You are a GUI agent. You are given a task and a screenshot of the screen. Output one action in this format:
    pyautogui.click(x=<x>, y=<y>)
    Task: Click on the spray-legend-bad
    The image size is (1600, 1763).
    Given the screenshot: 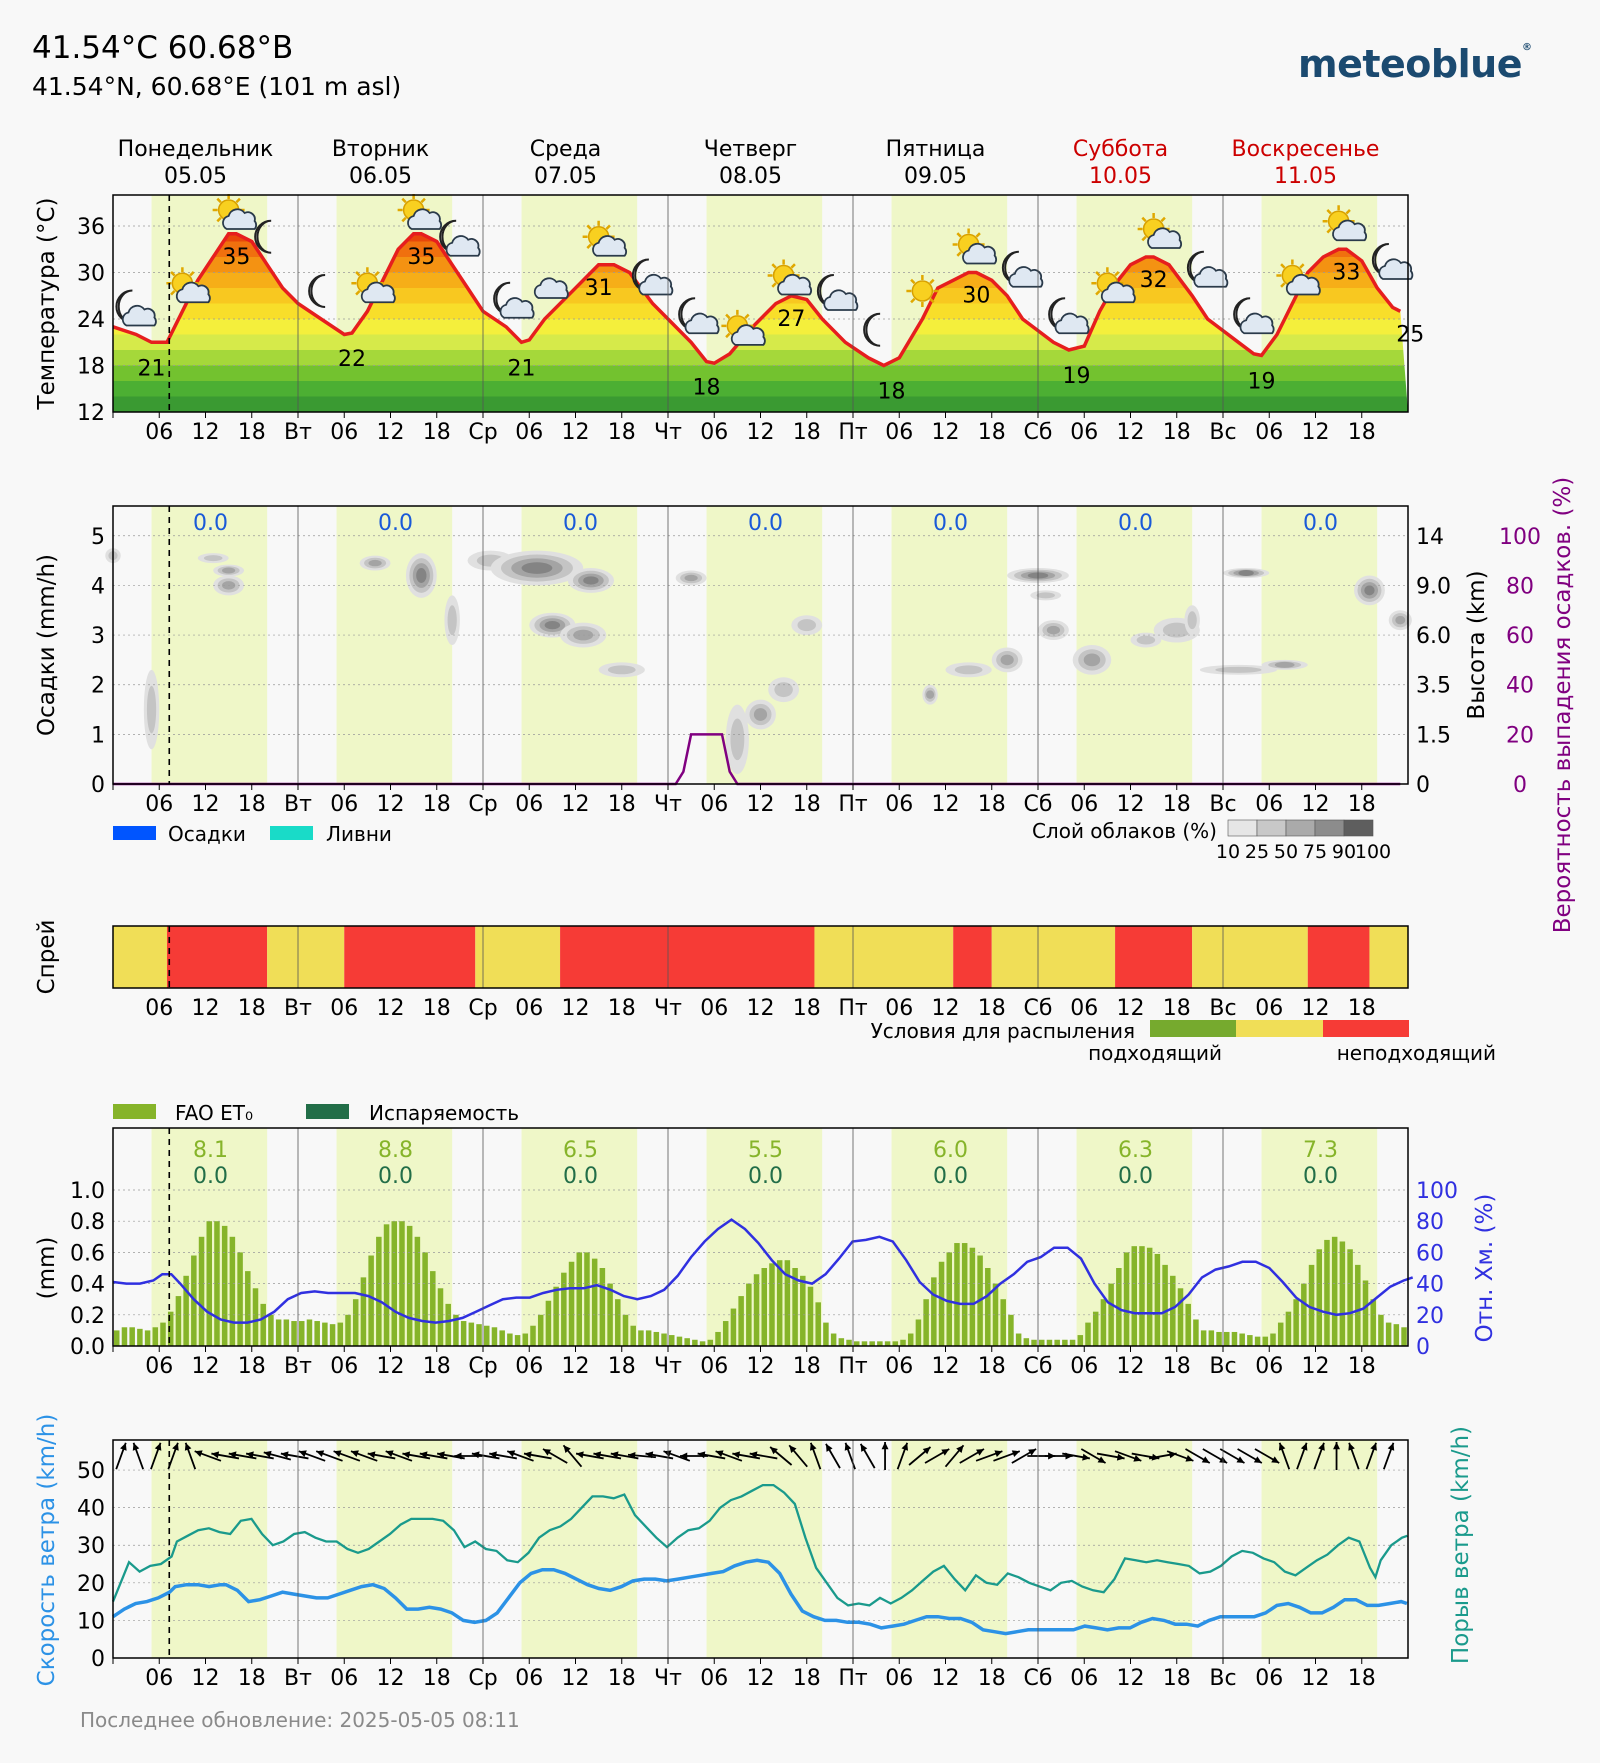 What is the action you would take?
    pyautogui.click(x=1366, y=1028)
    